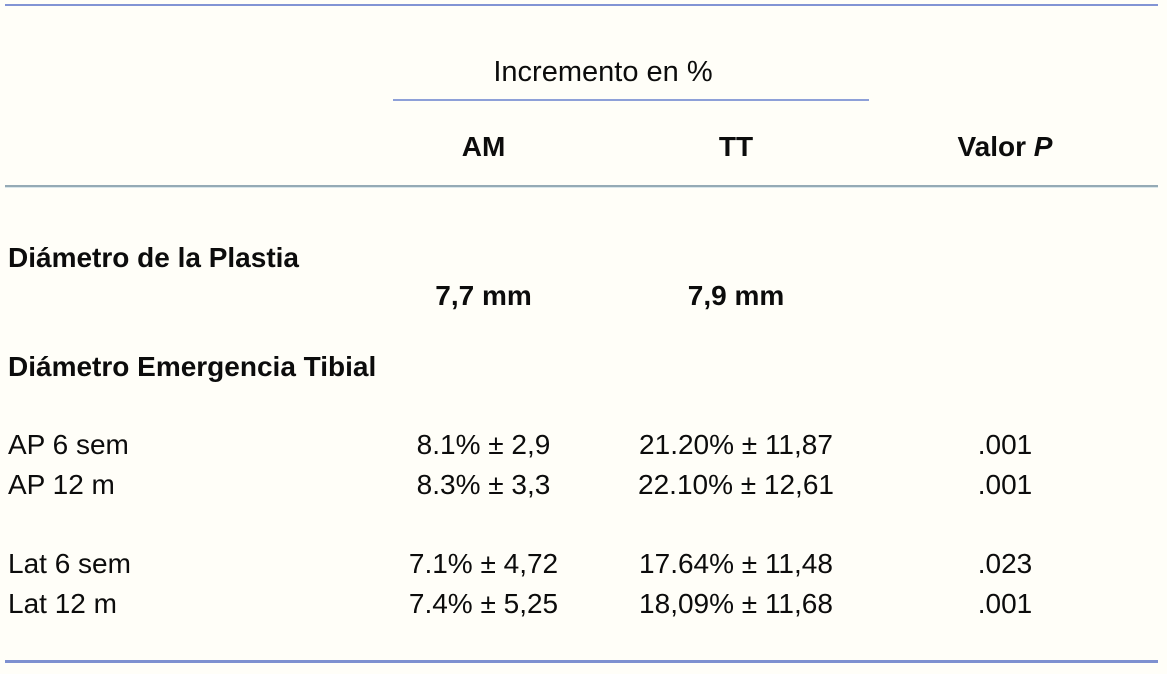 The height and width of the screenshot is (674, 1167). I want to click on cell-tt-ap-12-m: 22.10% ± 12,61, so click(736, 484).